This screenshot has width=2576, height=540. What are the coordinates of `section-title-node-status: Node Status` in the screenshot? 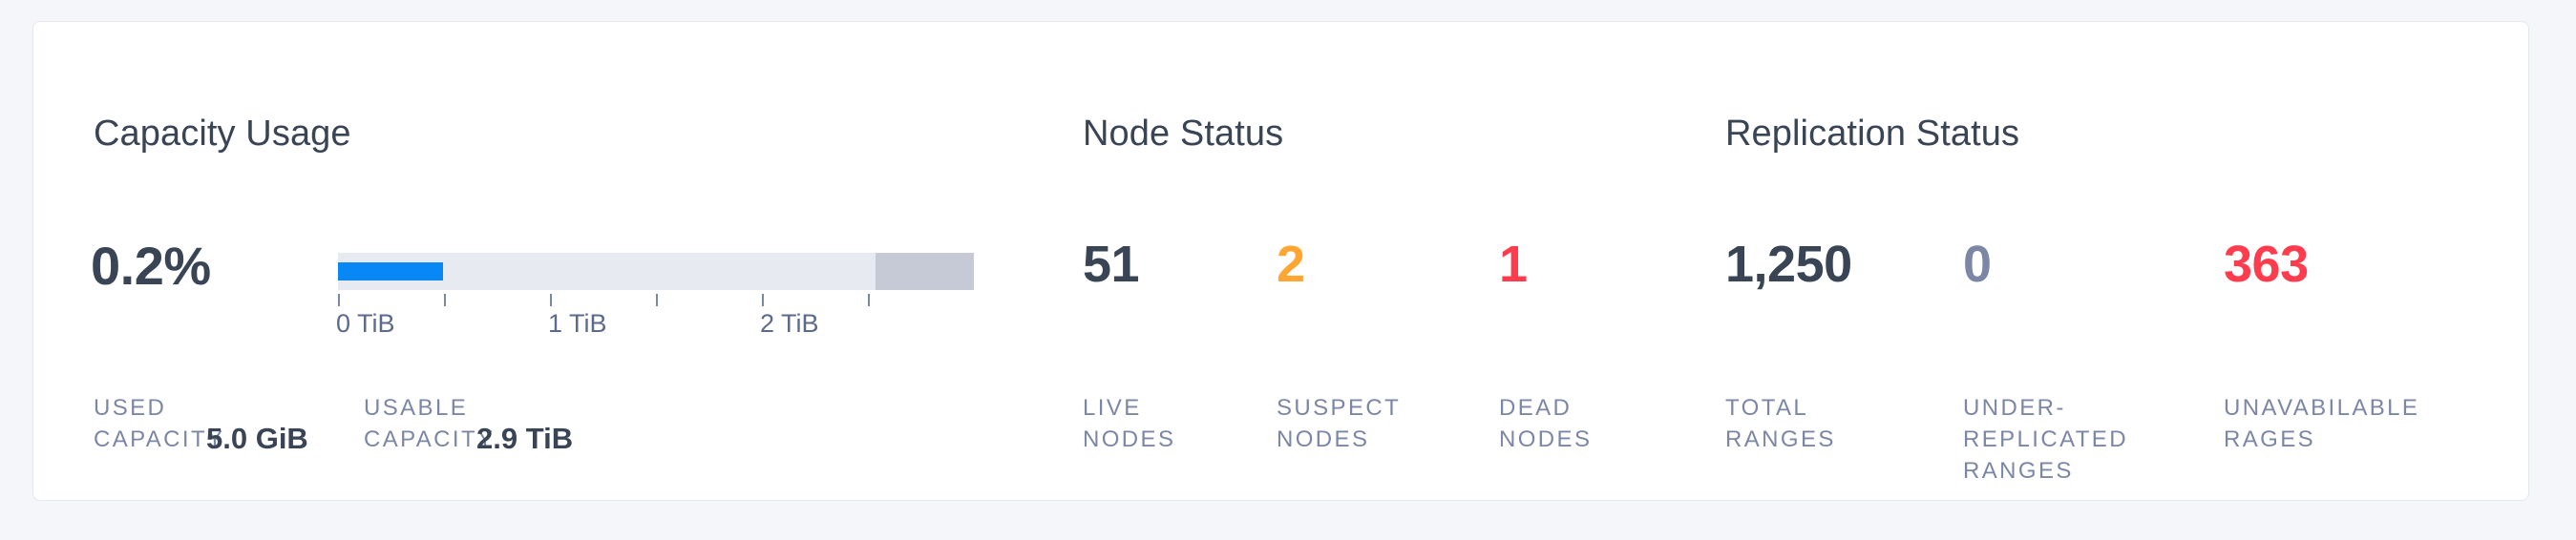 It's located at (1183, 134).